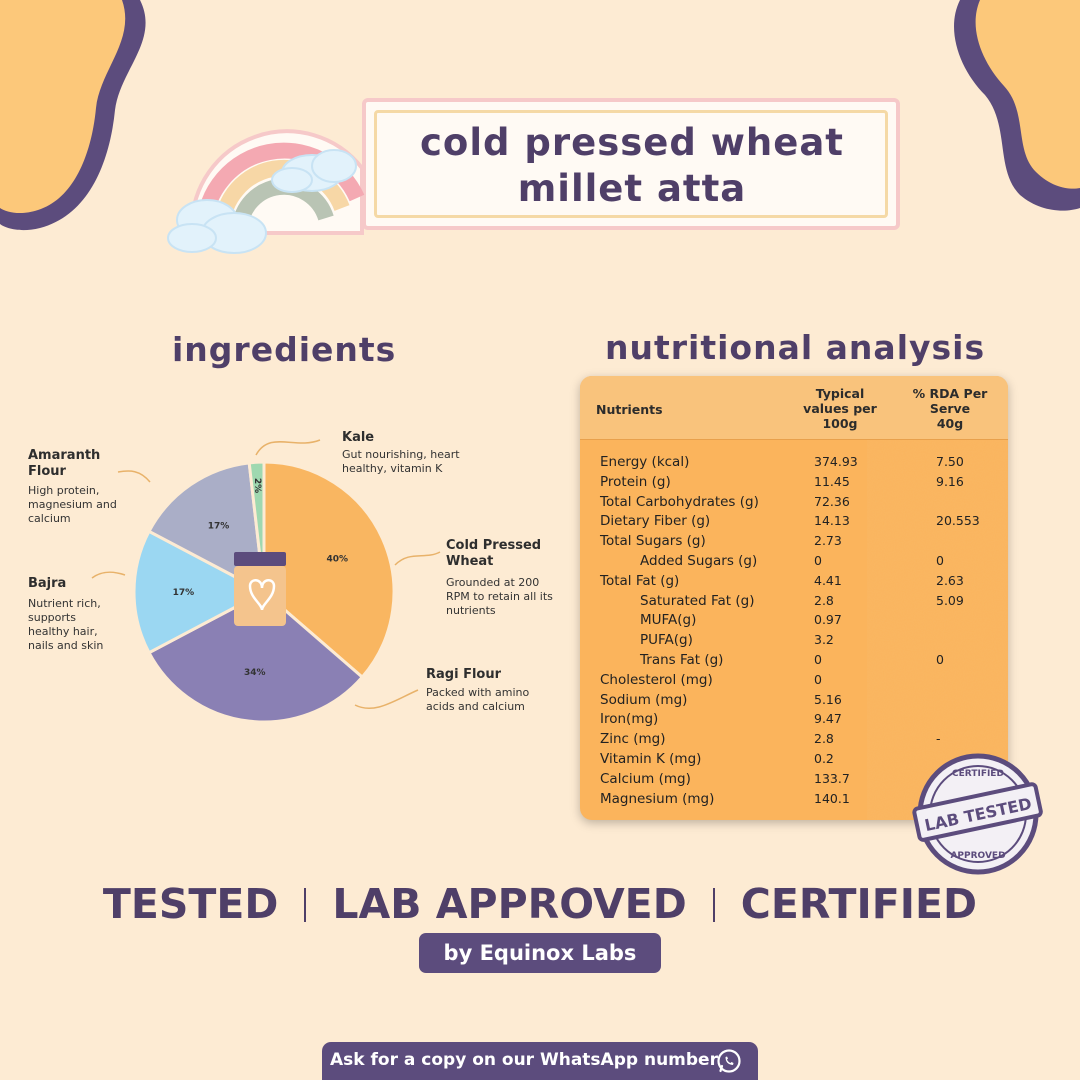  Describe the element at coordinates (338, 560) in the screenshot. I see `pie-slice-label: 40%` at that location.